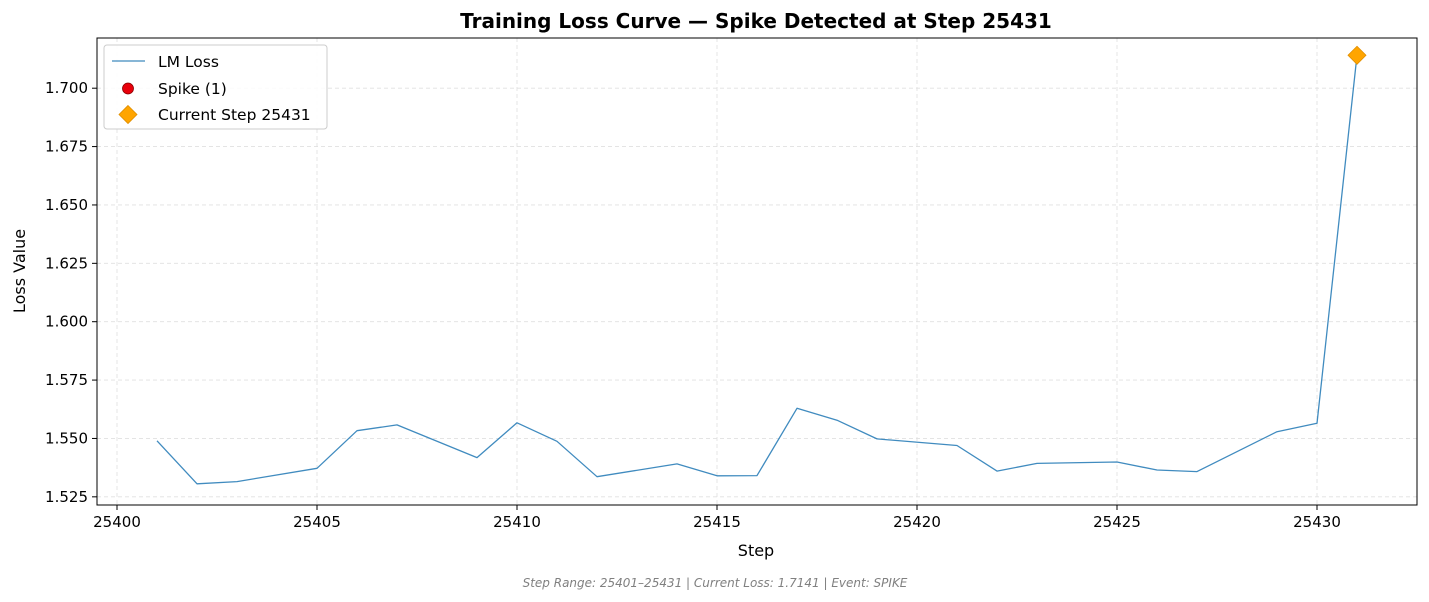  Describe the element at coordinates (66, 322) in the screenshot. I see `y-tick-label: 1.600` at that location.